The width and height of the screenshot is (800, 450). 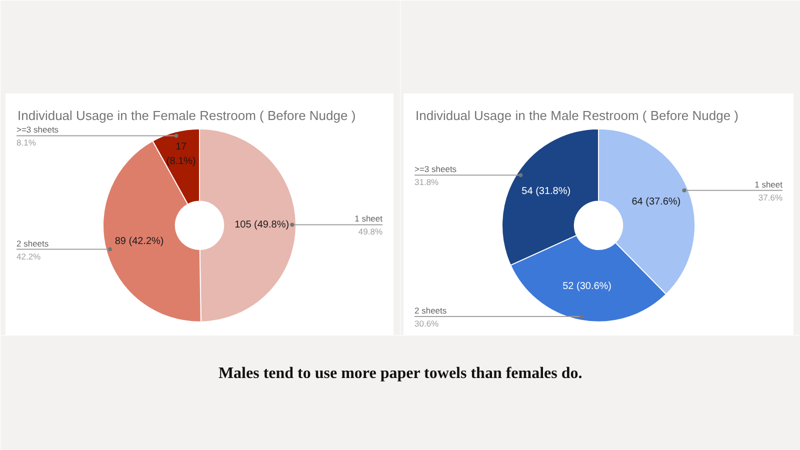 What do you see at coordinates (587, 286) in the screenshot?
I see `data-label: 52 (30.6%)` at bounding box center [587, 286].